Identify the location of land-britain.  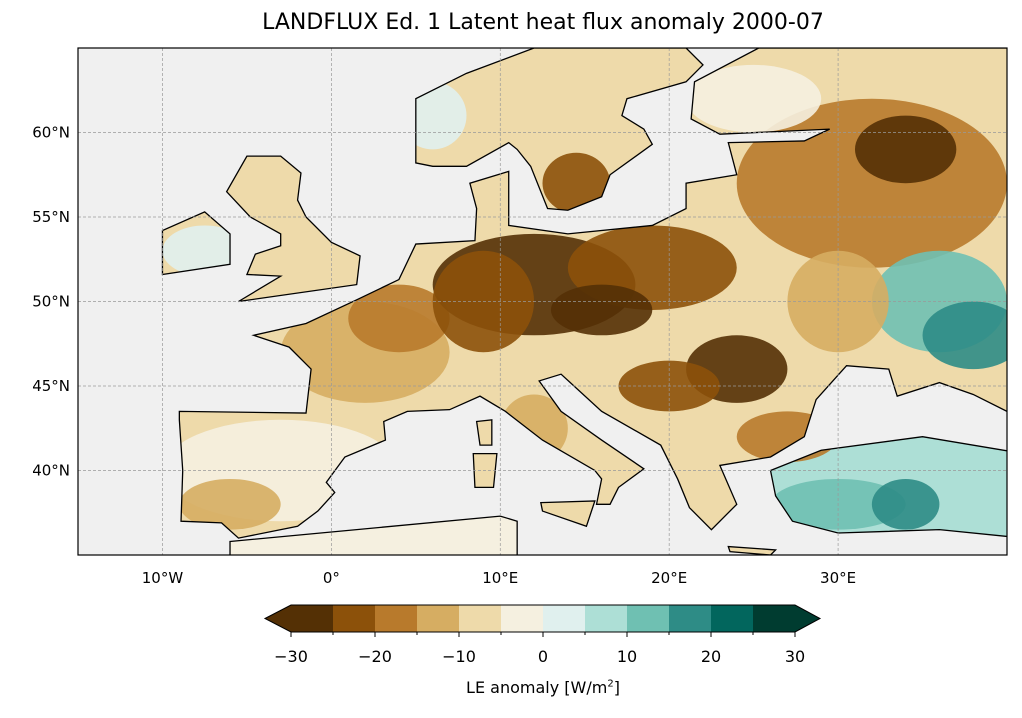
(293, 229).